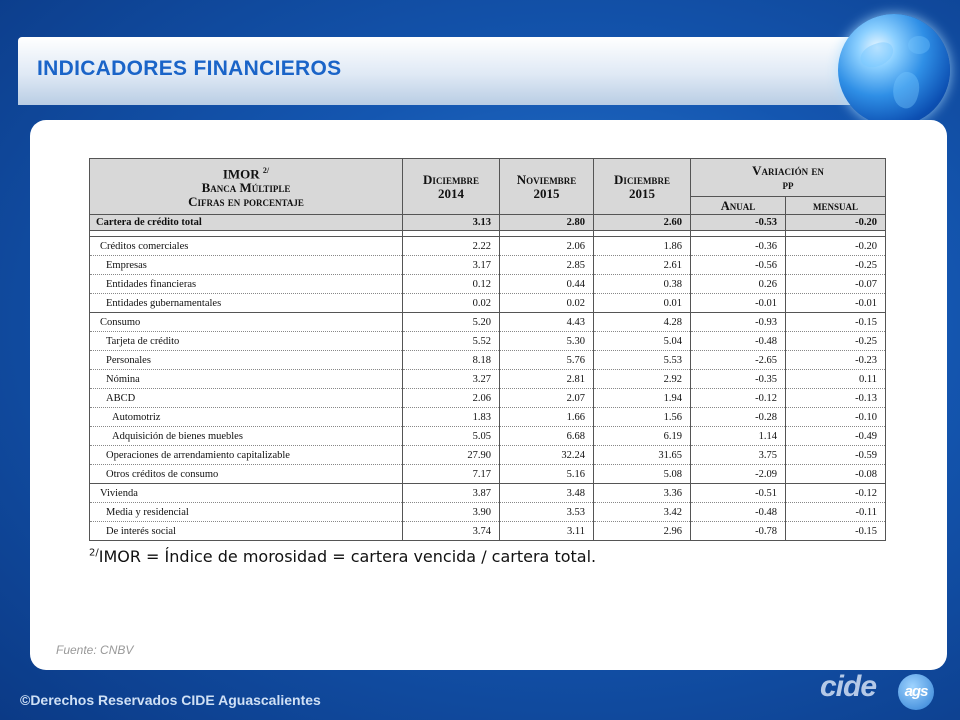 The image size is (960, 720). What do you see at coordinates (246, 474) in the screenshot?
I see `row-label: Otros créditos de consumo` at bounding box center [246, 474].